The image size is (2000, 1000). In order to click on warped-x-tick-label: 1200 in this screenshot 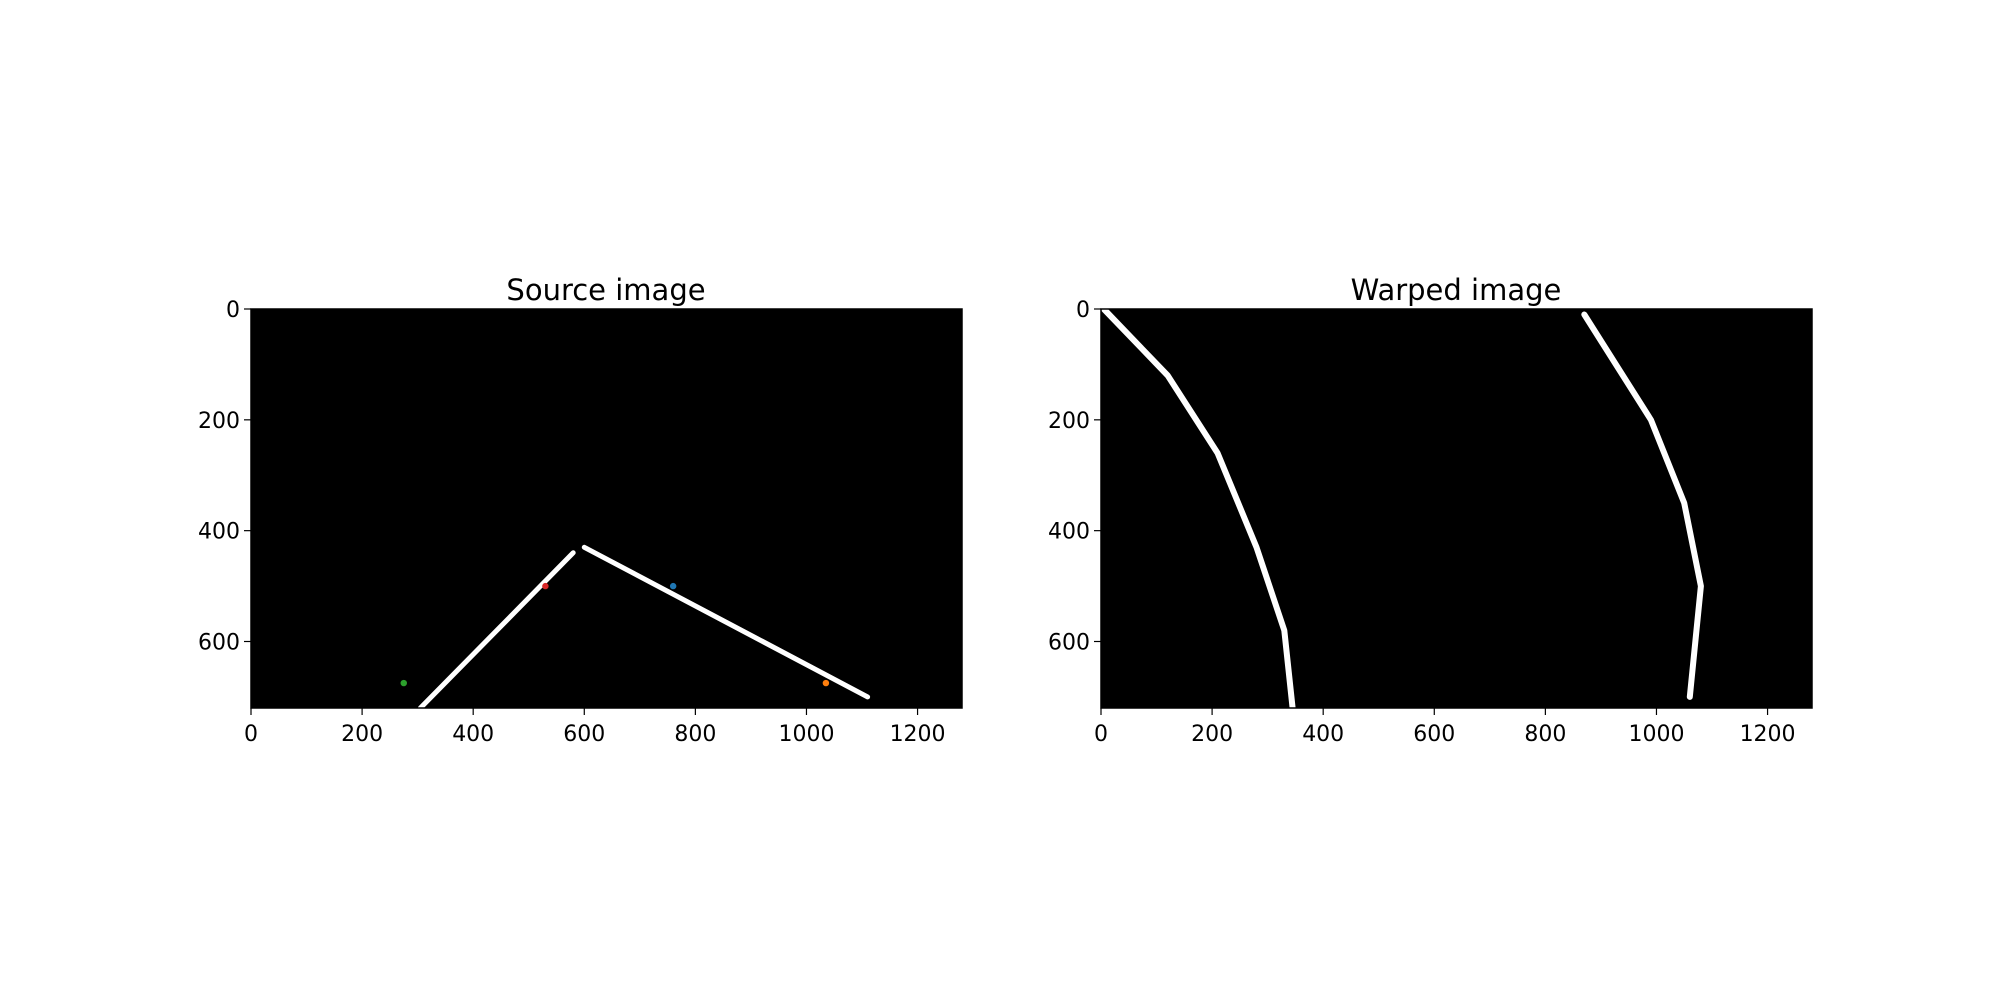, I will do `click(1768, 734)`.